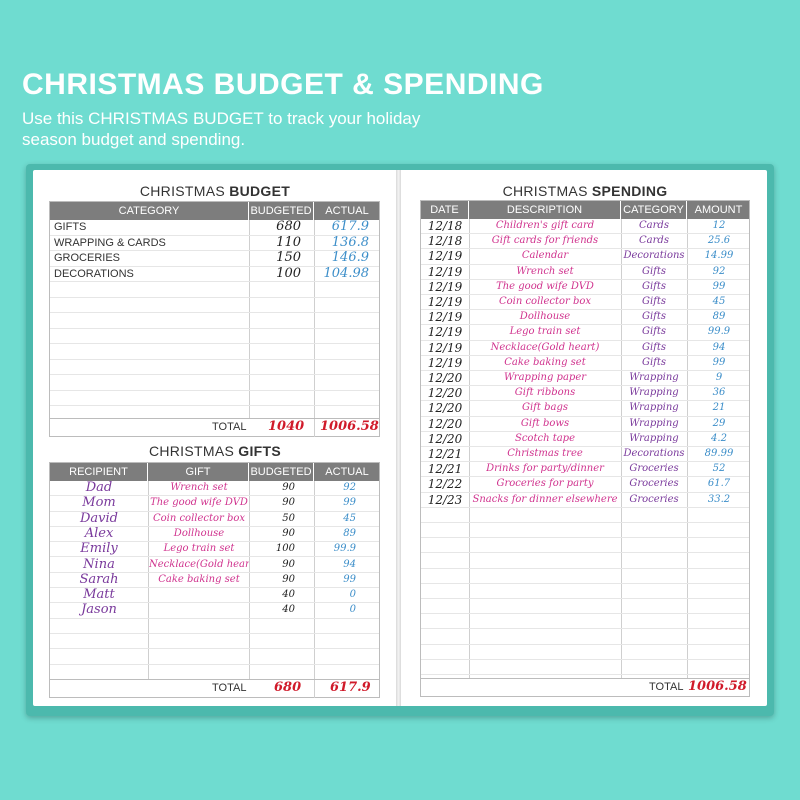 Image resolution: width=800 pixels, height=800 pixels. What do you see at coordinates (214, 273) in the screenshot?
I see `table-row: DECORATIONS 100 104.98` at bounding box center [214, 273].